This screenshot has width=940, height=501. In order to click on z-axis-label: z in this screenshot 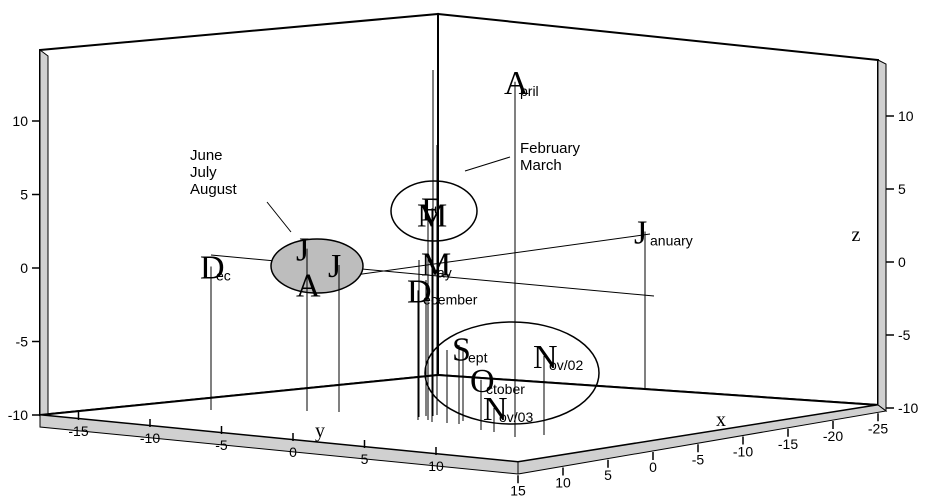, I will do `click(856, 235)`.